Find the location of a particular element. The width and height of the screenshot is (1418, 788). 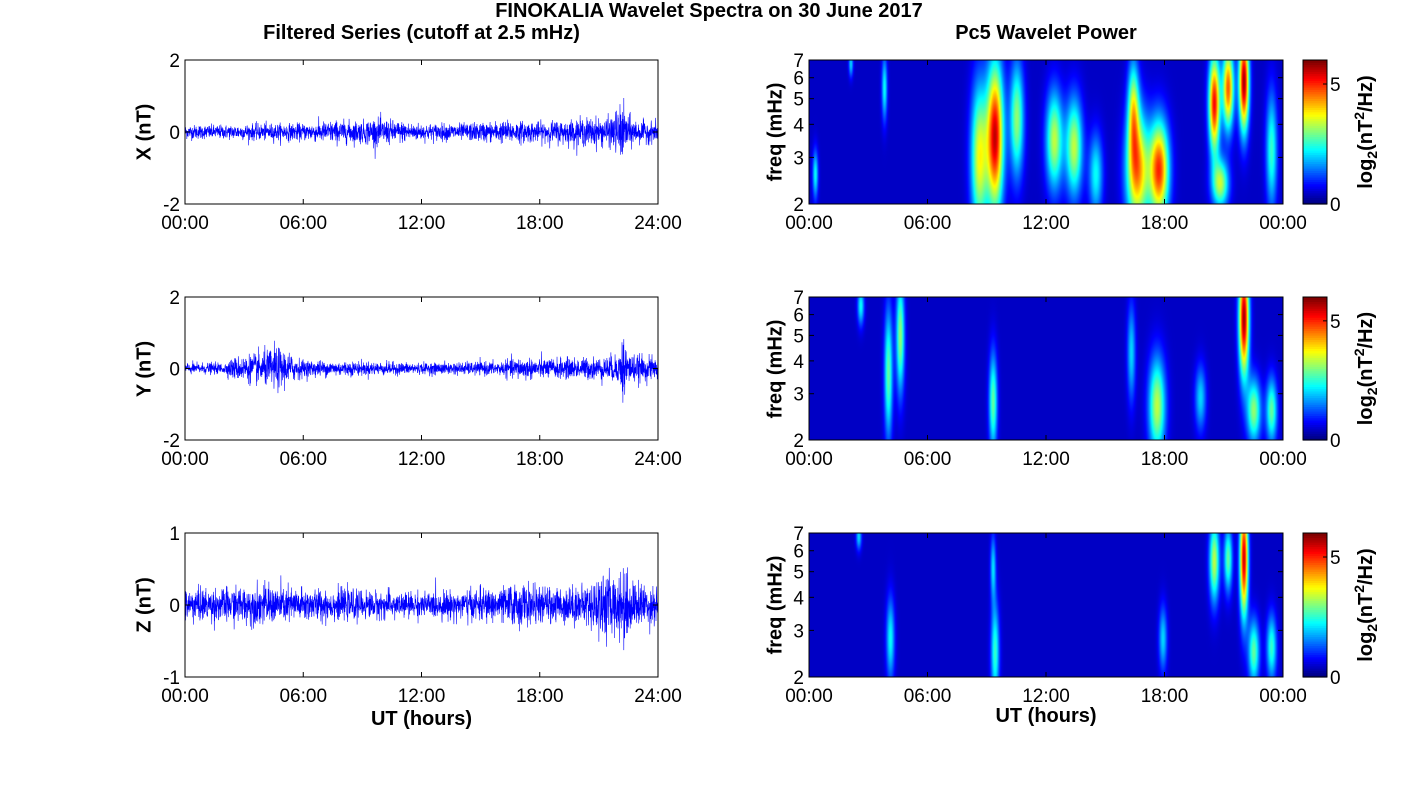

wavelet-power-image-x is located at coordinates (1046, 132).